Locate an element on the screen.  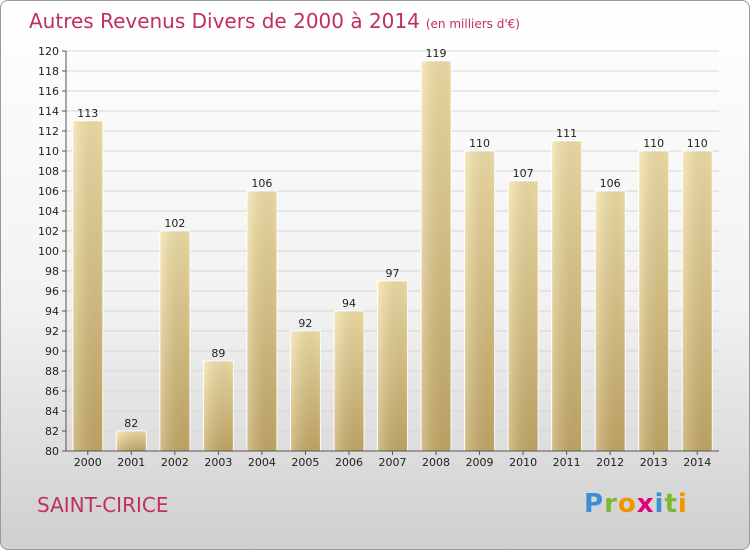
x-tick-label: 2013 is located at coordinates (654, 462).